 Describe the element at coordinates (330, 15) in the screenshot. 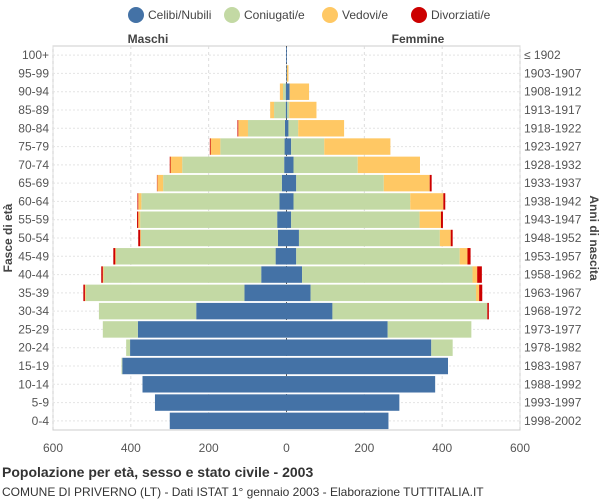

I see `legend-marker-vedovi-e` at that location.